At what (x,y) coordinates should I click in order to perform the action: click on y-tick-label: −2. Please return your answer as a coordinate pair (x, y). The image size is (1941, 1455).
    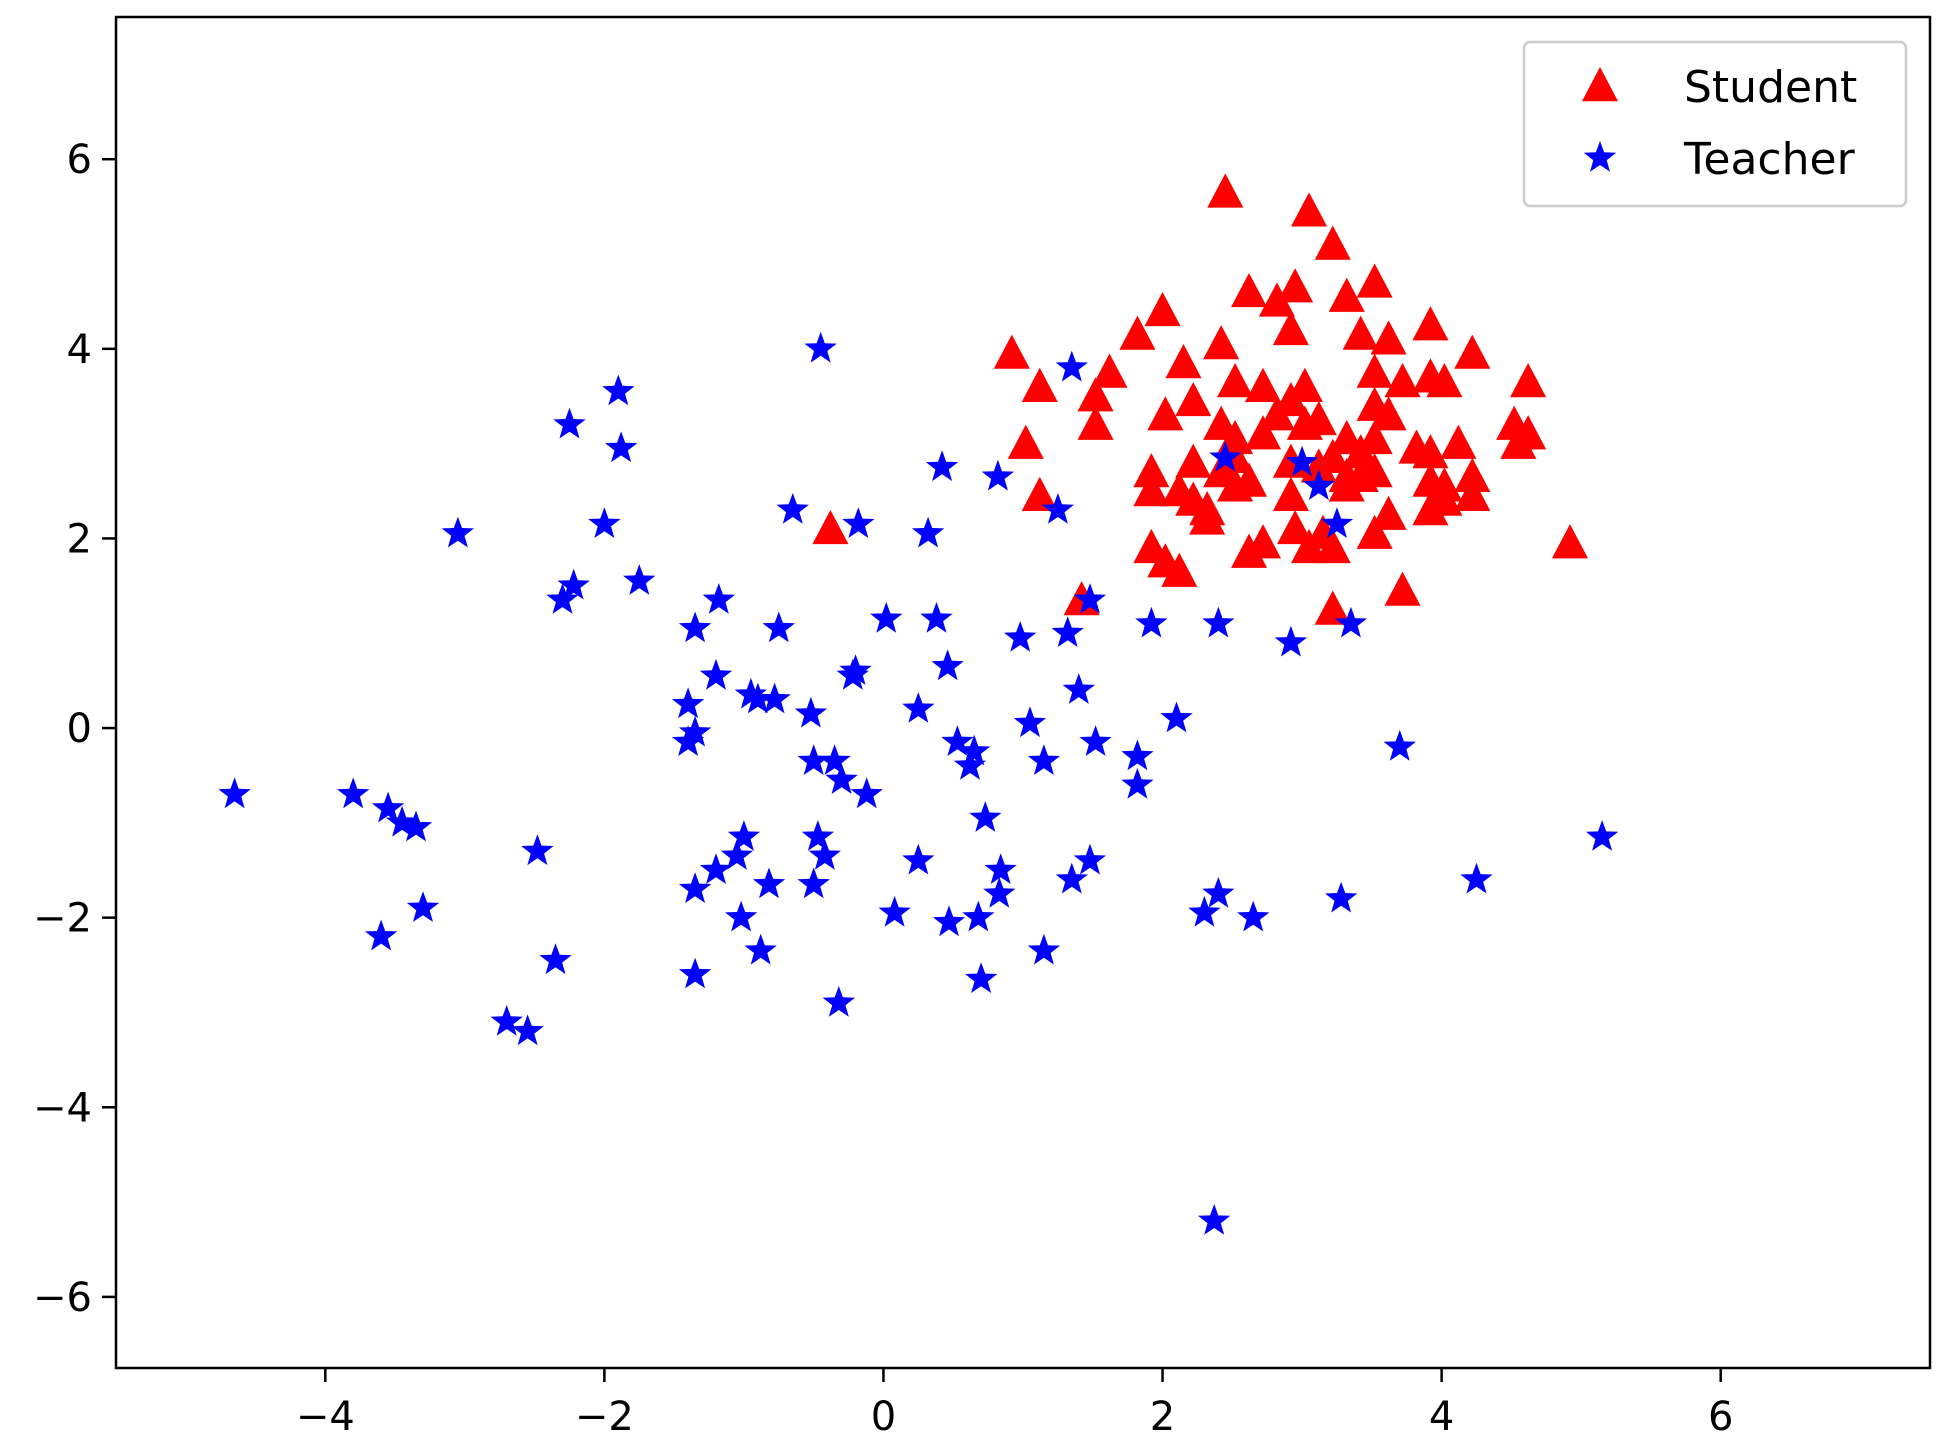
    Looking at the image, I should click on (62, 919).